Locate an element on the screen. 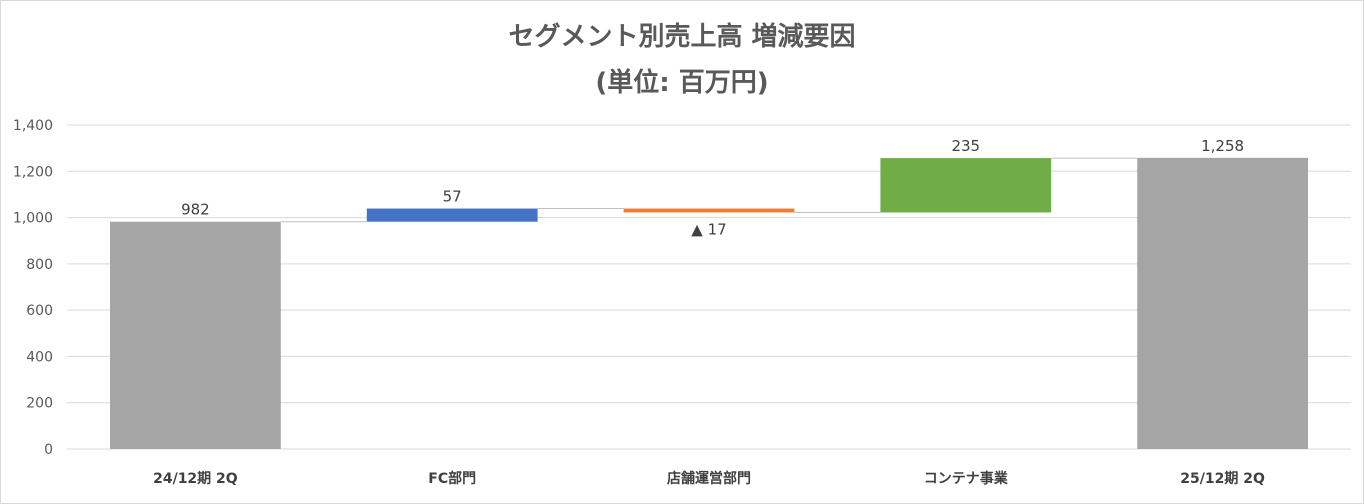 The height and width of the screenshot is (504, 1364). data-label: 57 is located at coordinates (452, 197).